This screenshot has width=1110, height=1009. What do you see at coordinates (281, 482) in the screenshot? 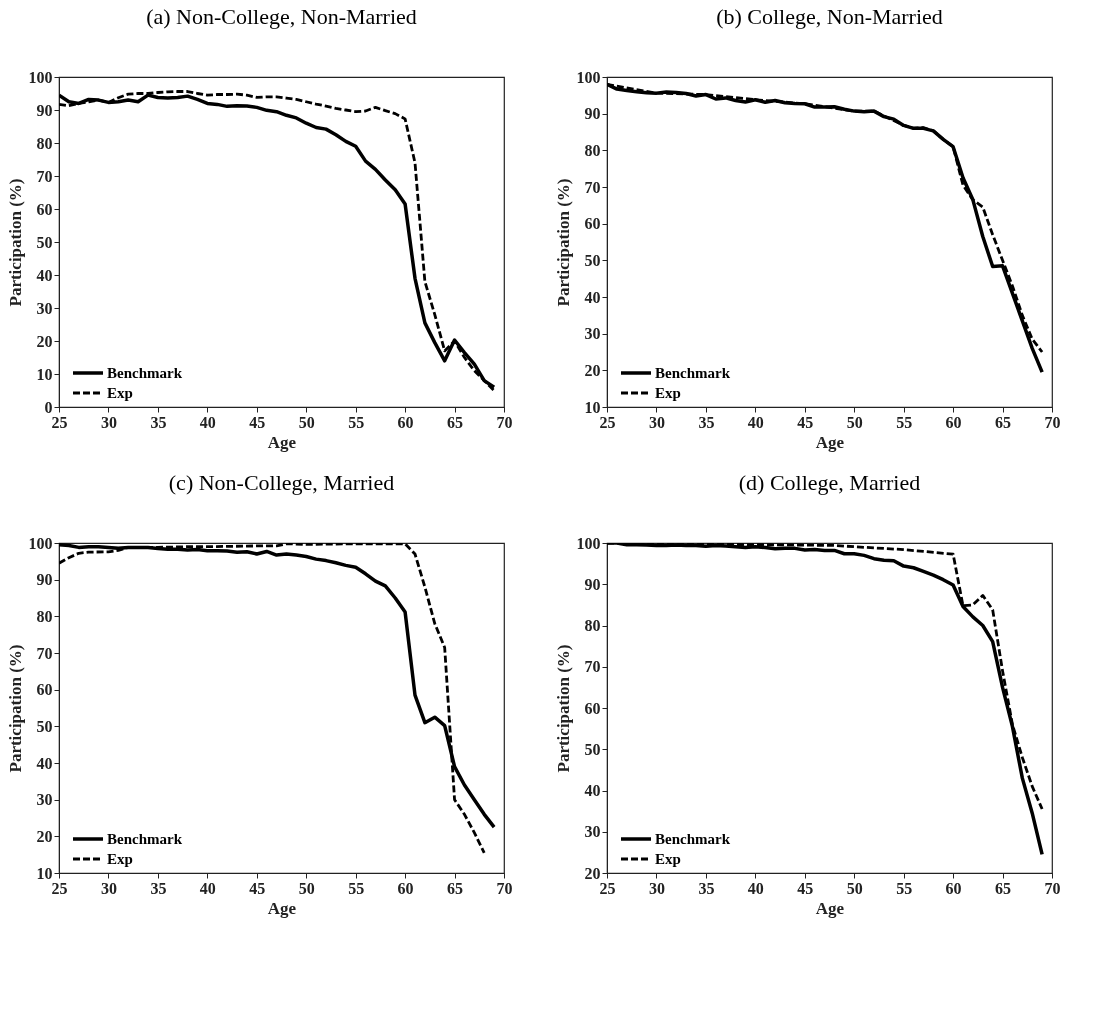
I see `chart-title: (c) Non-College, Married` at bounding box center [281, 482].